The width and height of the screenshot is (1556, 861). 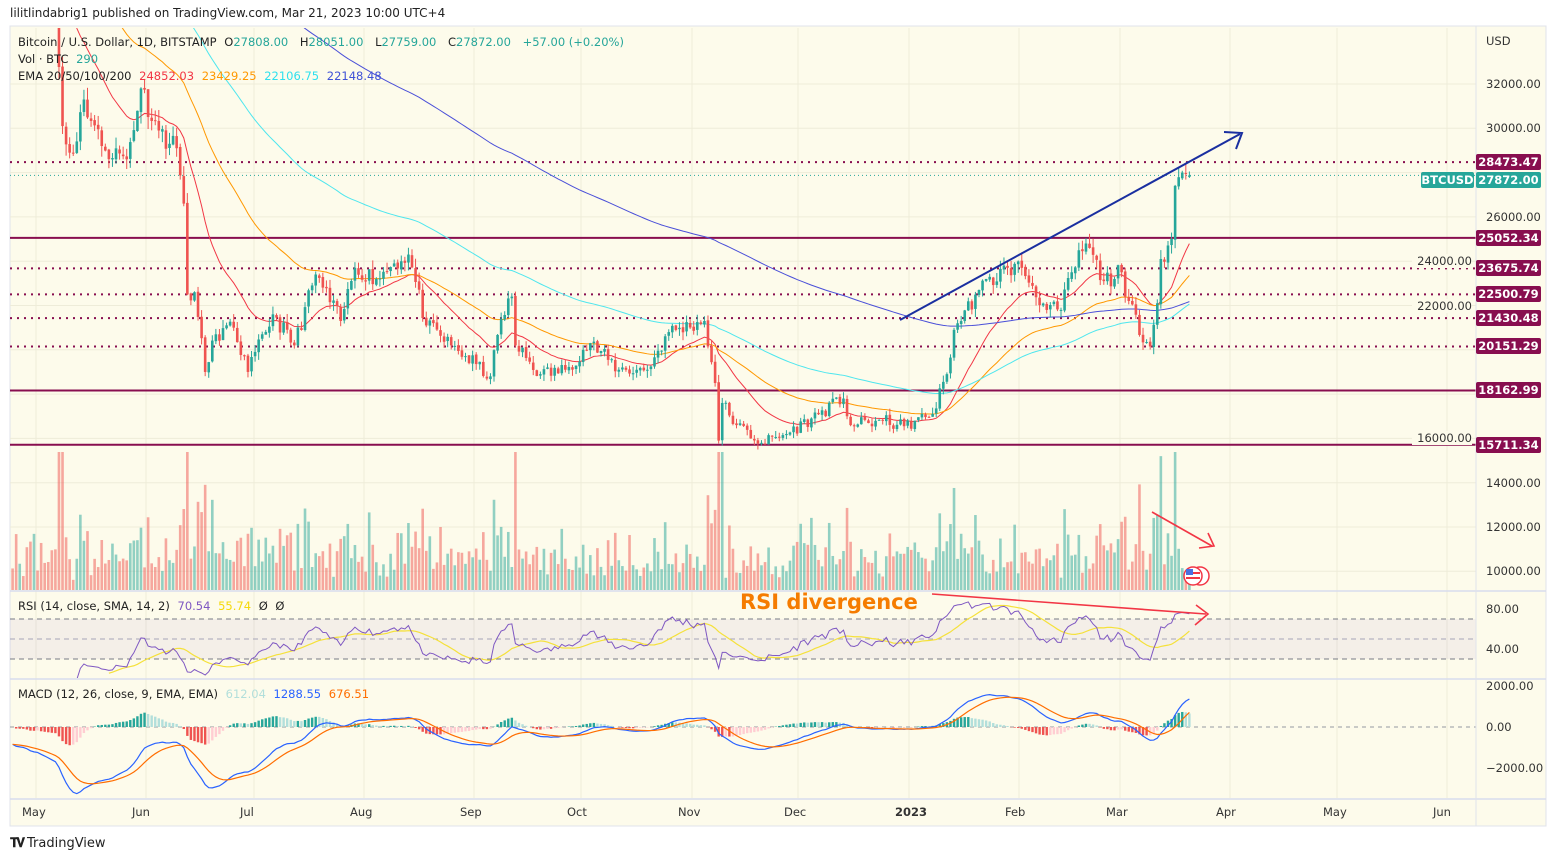 What do you see at coordinates (1508, 346) in the screenshot?
I see `level-price-label: 20151.29` at bounding box center [1508, 346].